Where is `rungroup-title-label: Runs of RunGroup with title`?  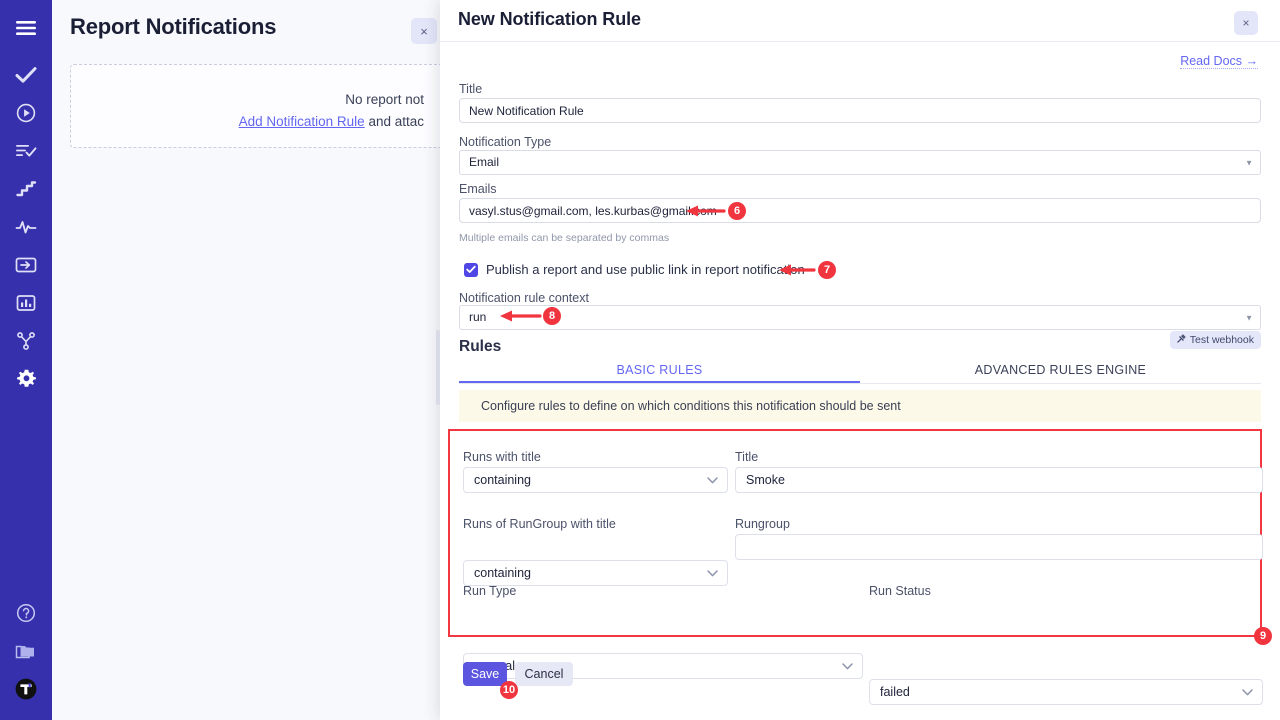 rungroup-title-label: Runs of RunGroup with title is located at coordinates (539, 524).